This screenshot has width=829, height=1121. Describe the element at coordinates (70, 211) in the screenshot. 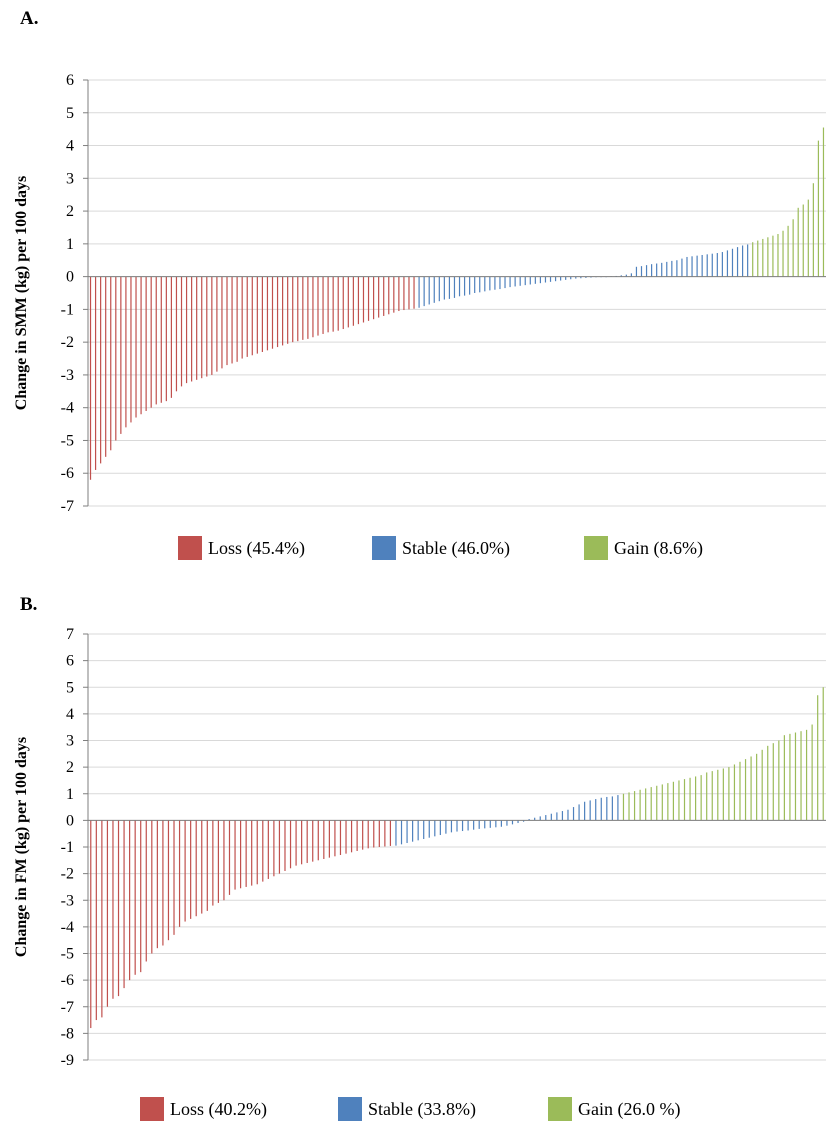

I see `chart-a-y-tick-label: 2` at that location.